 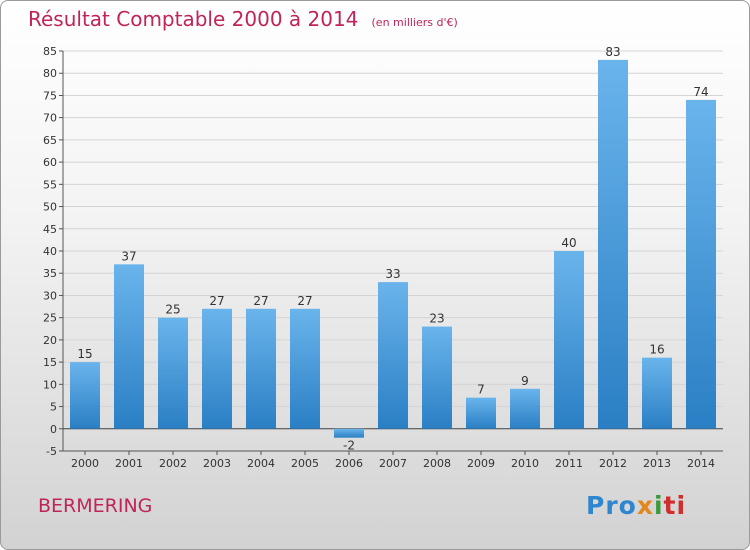 I want to click on x-tick-label: 2013, so click(x=657, y=463).